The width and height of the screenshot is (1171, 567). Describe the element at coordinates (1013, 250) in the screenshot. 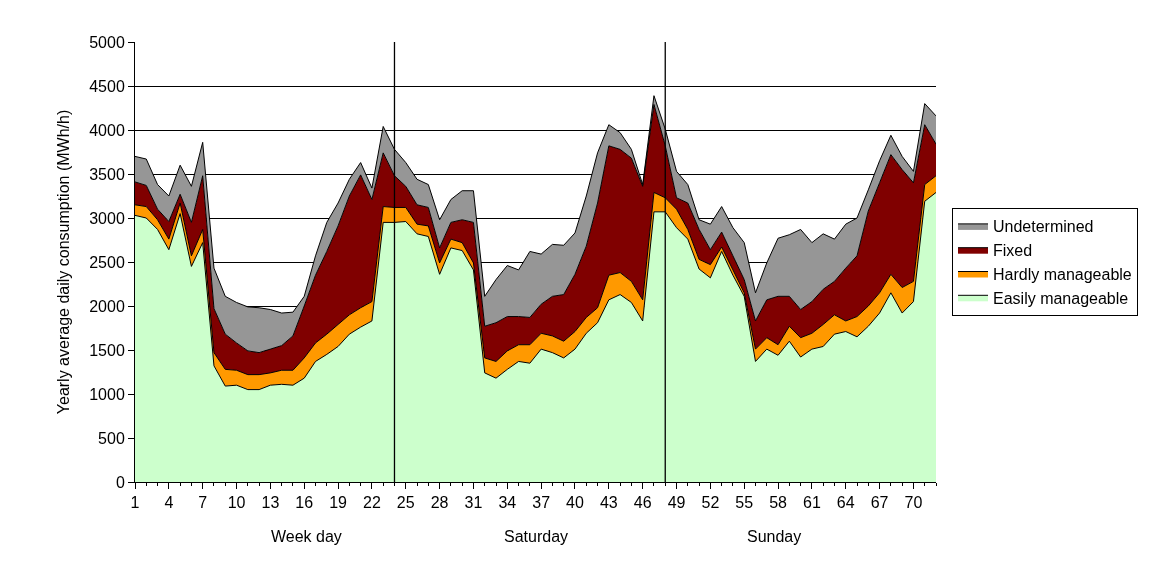

I see `legend-label: Fixed` at that location.